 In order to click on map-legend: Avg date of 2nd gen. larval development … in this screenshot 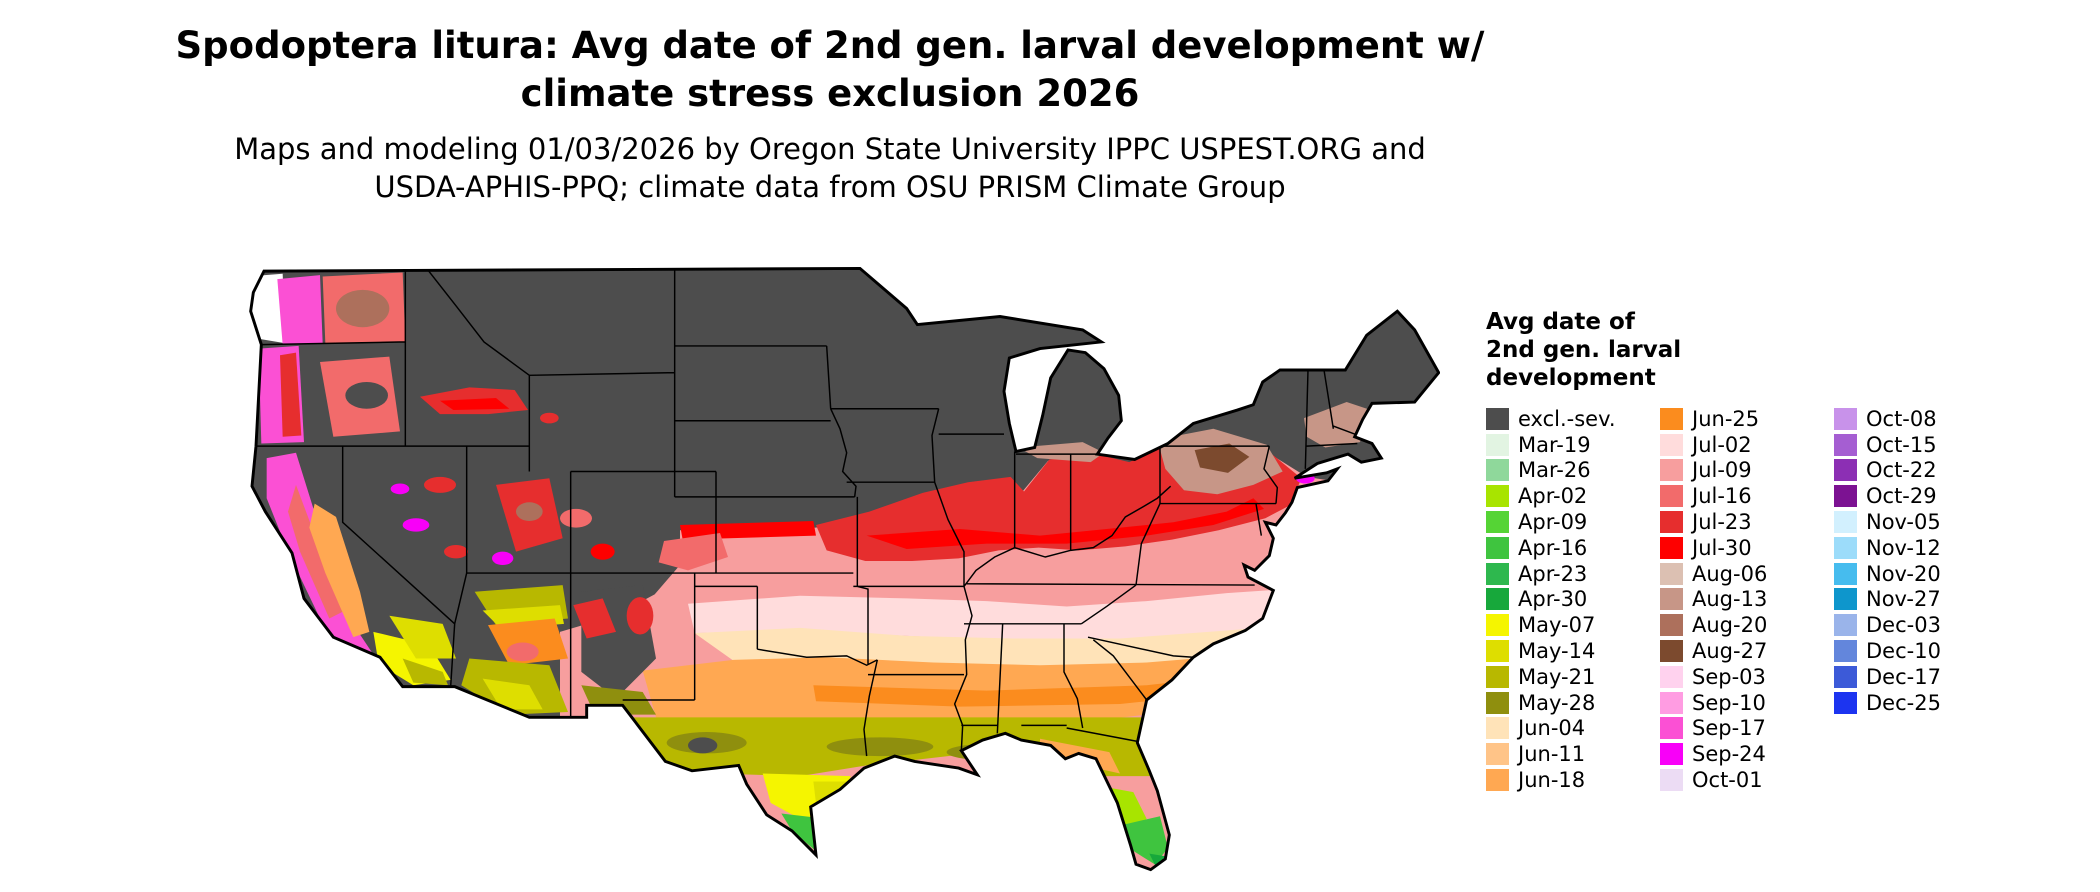, I will do `click(1766, 550)`.